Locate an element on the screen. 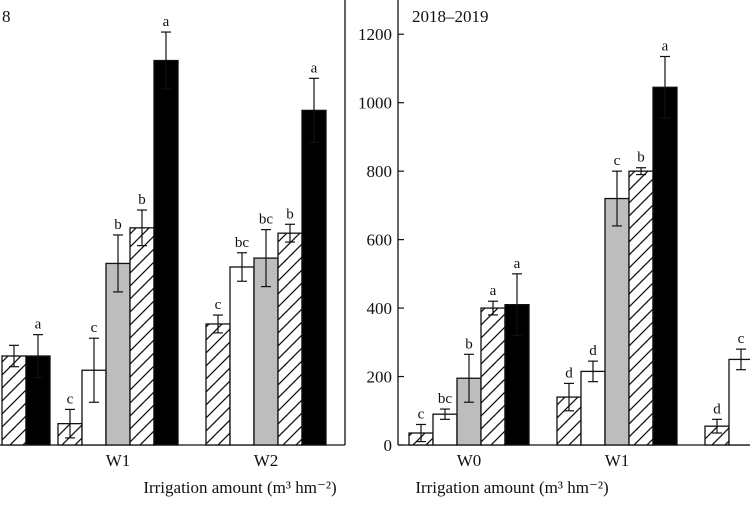 This screenshot has width=750, height=505. y-tick-label: 400 is located at coordinates (380, 308).